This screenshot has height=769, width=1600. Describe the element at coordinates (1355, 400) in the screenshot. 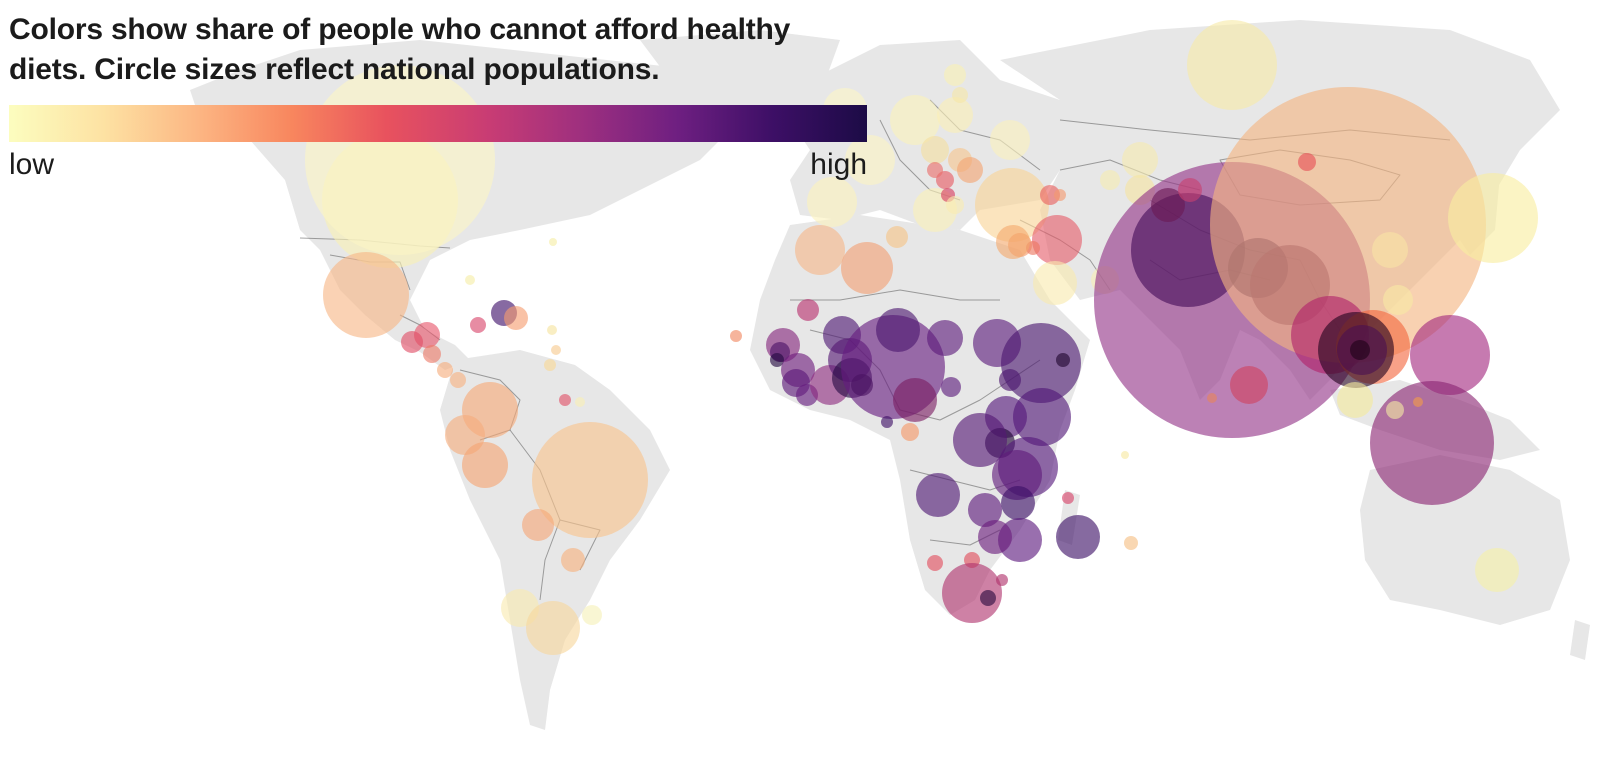

I see `bubble-malaysia` at that location.